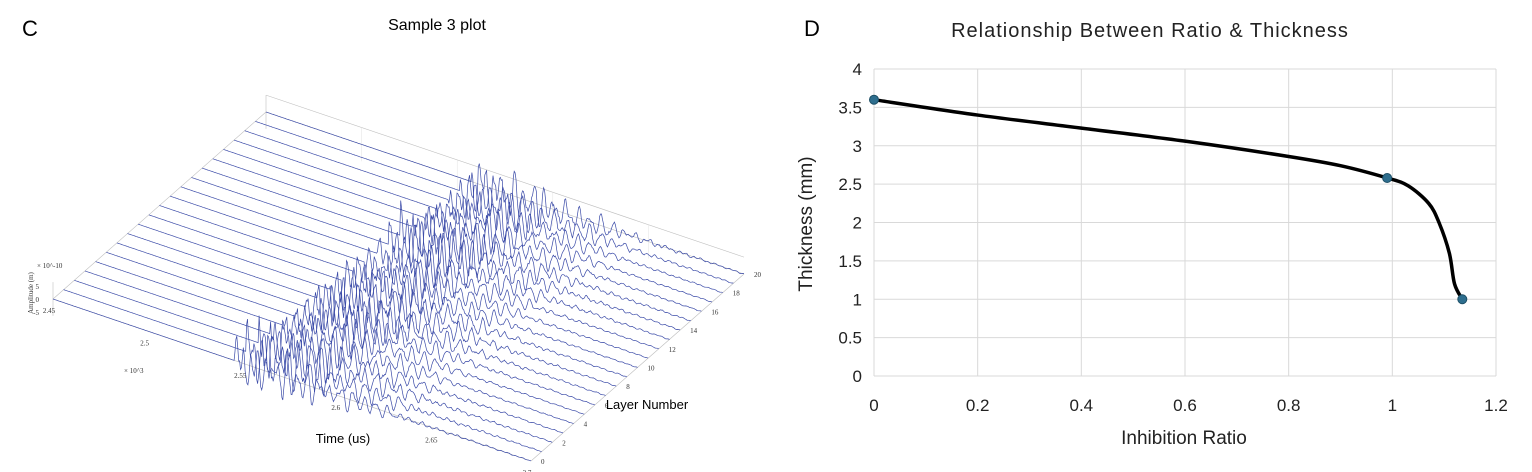 This screenshot has width=1532, height=472. What do you see at coordinates (873, 405) in the screenshot?
I see `chart-d-x-tick-label: 0` at bounding box center [873, 405].